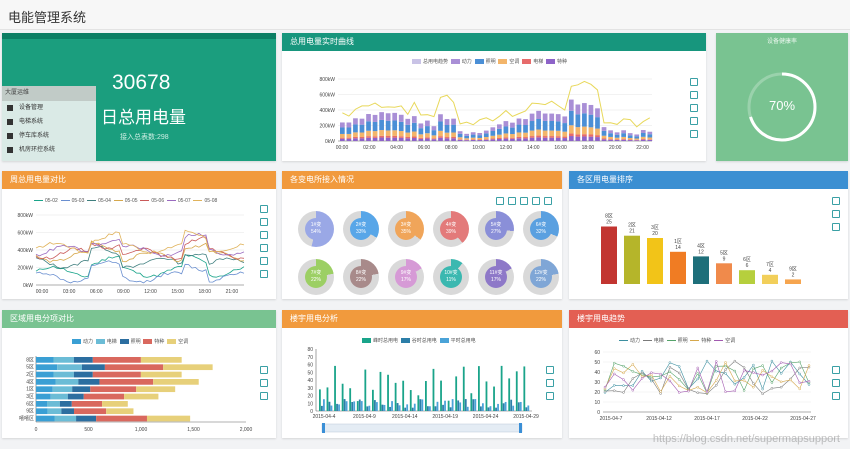  I want to click on meter-ring: 6#变 32%, so click(541, 229).